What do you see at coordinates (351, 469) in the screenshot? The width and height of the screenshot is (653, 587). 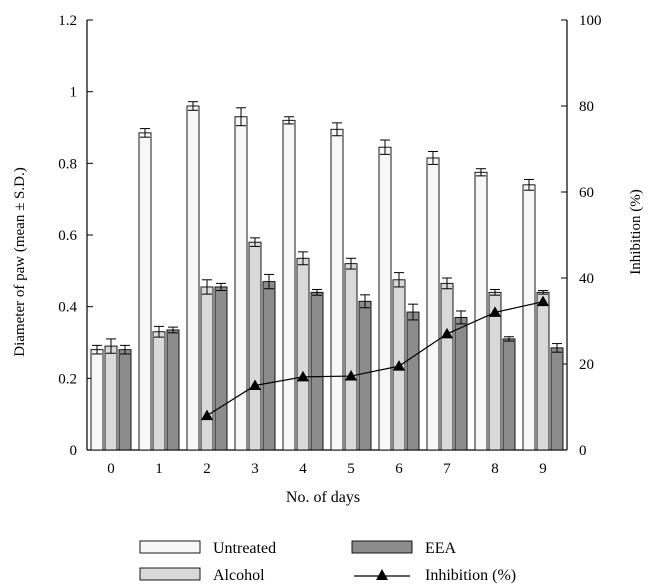 I see `x-tick-label: 5` at bounding box center [351, 469].